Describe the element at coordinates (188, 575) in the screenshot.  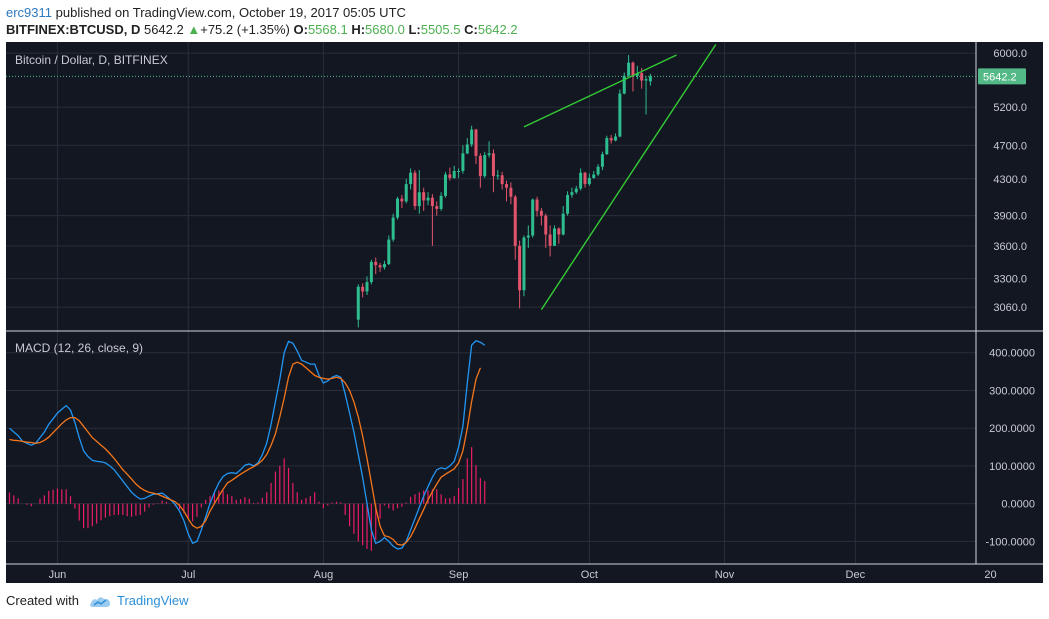
I see `time-tick-label: Jul` at that location.